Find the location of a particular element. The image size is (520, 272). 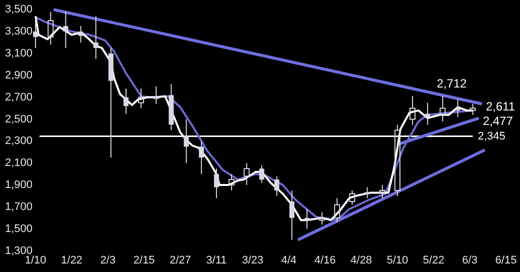

x-tick-label: 2/27 is located at coordinates (180, 260).